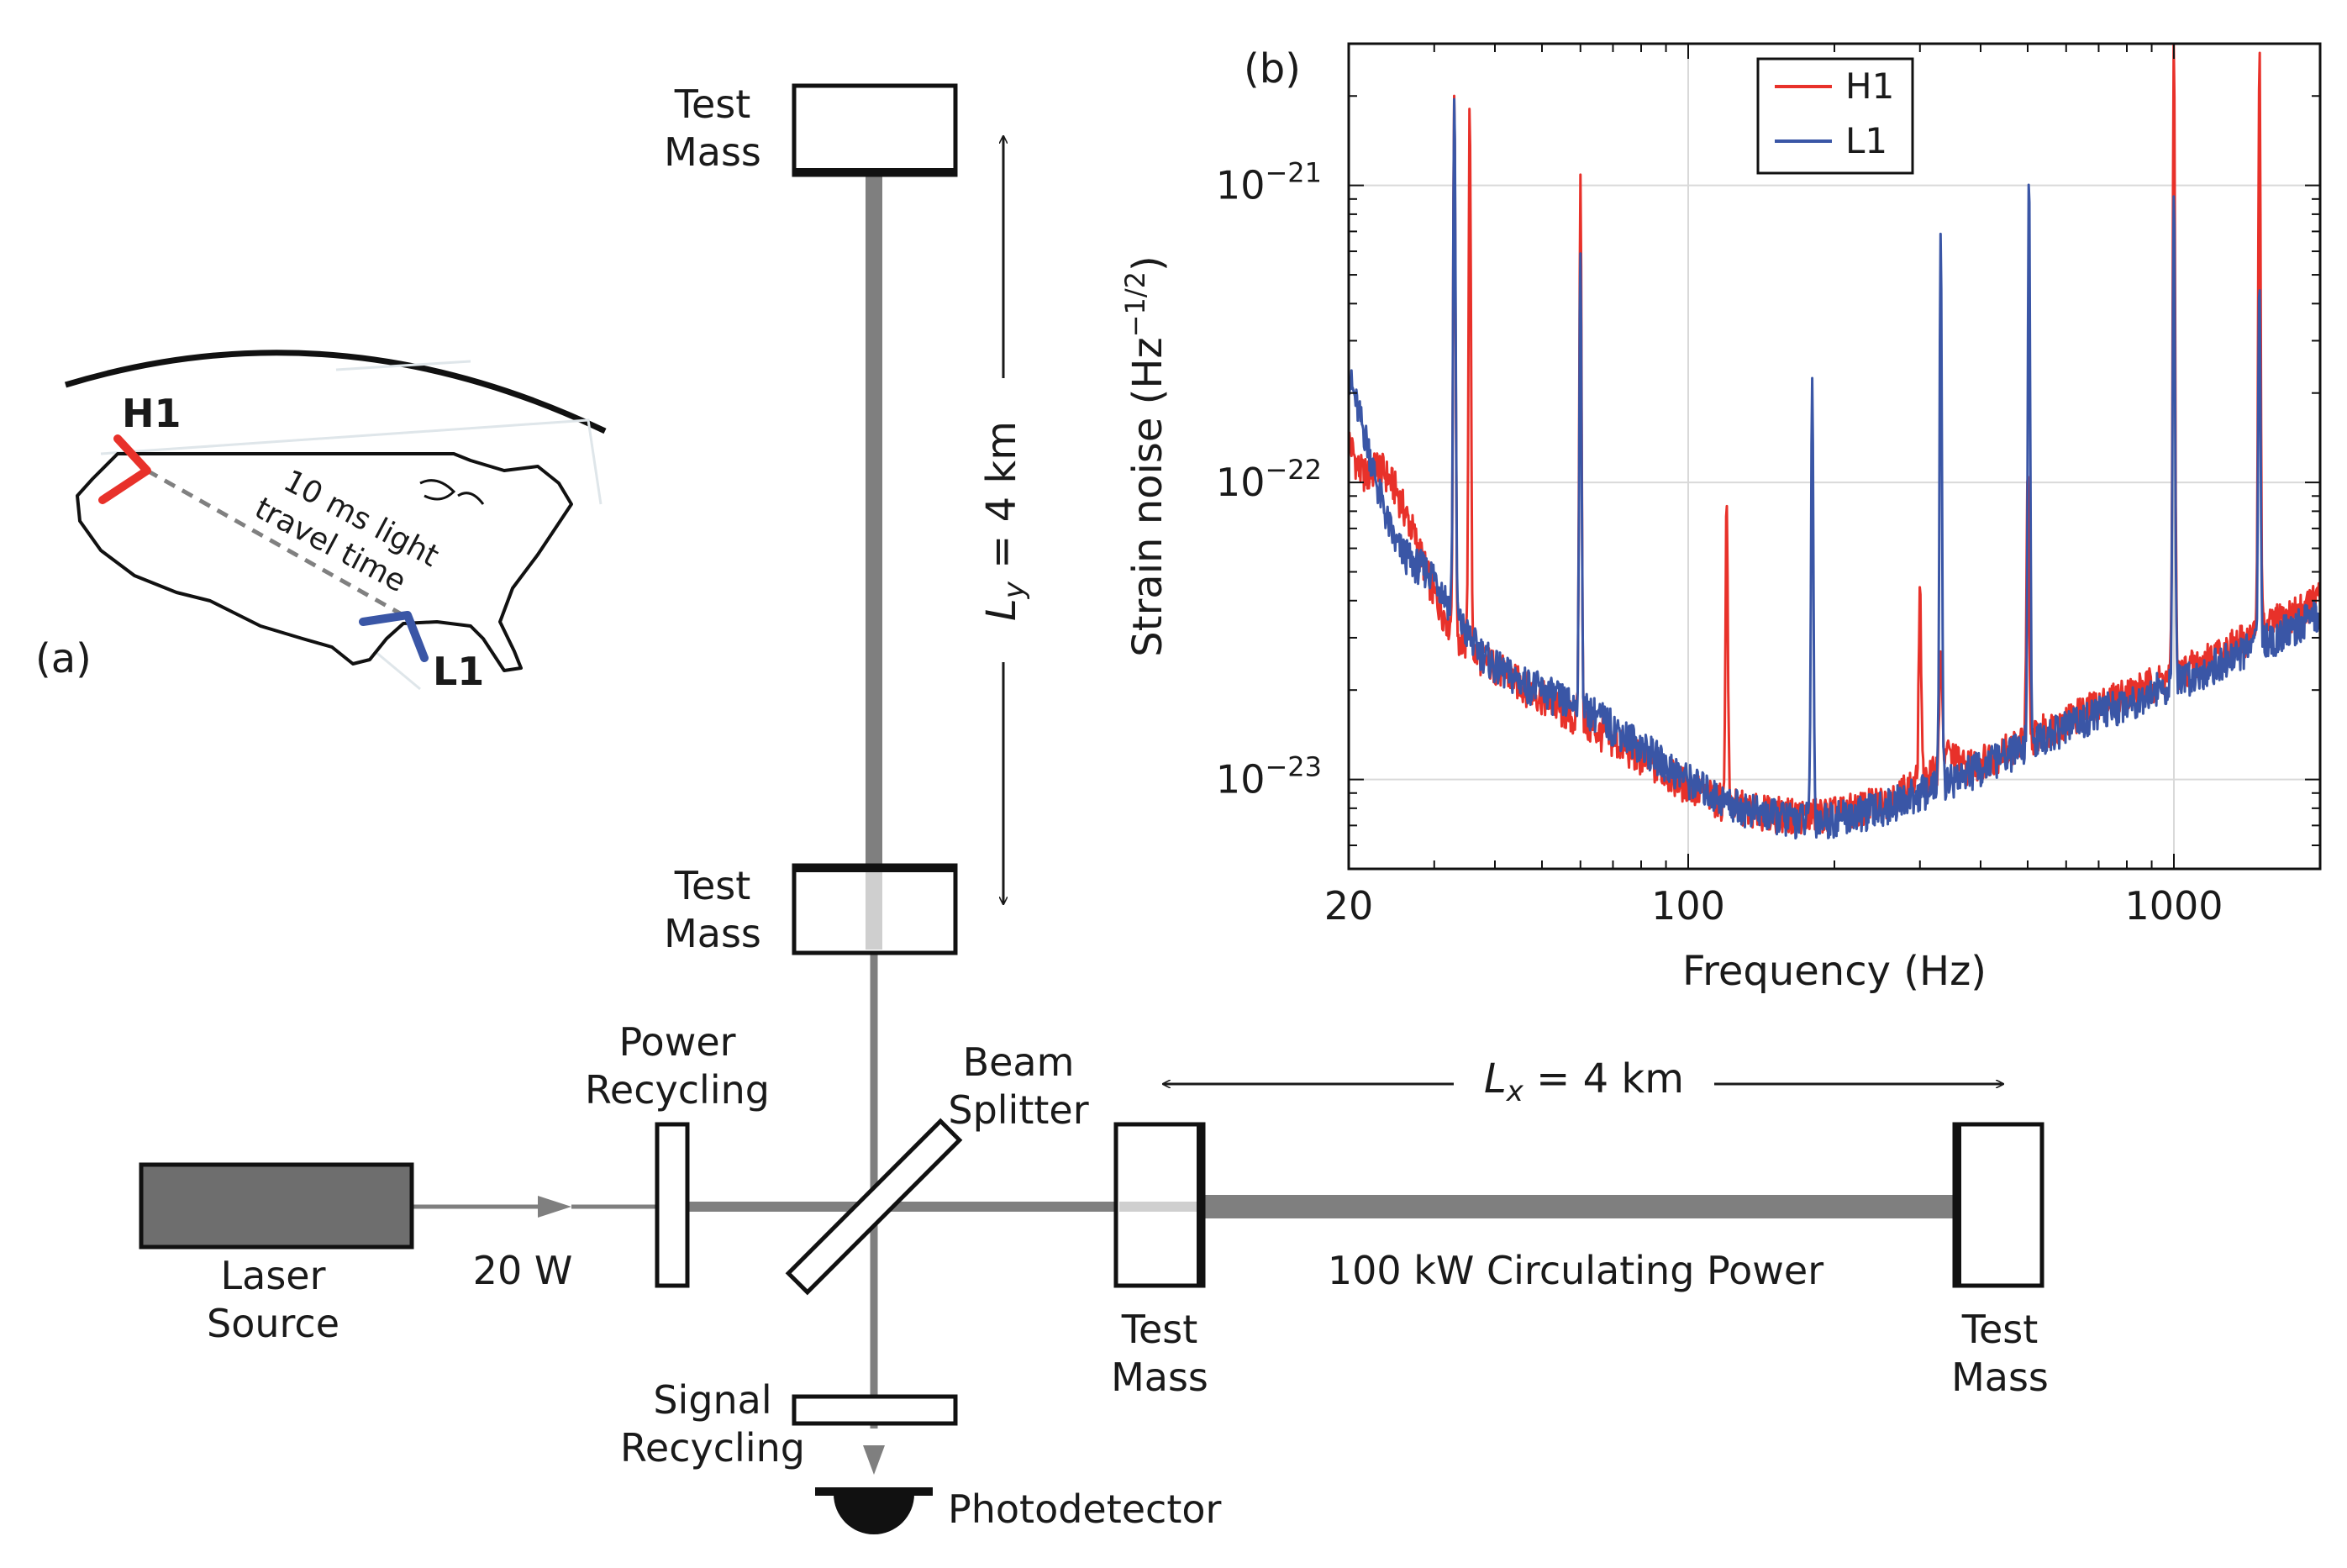 This screenshot has height=1568, width=2347. What do you see at coordinates (712, 152) in the screenshot?
I see `test-mass-y-far-label-2: Mass` at bounding box center [712, 152].